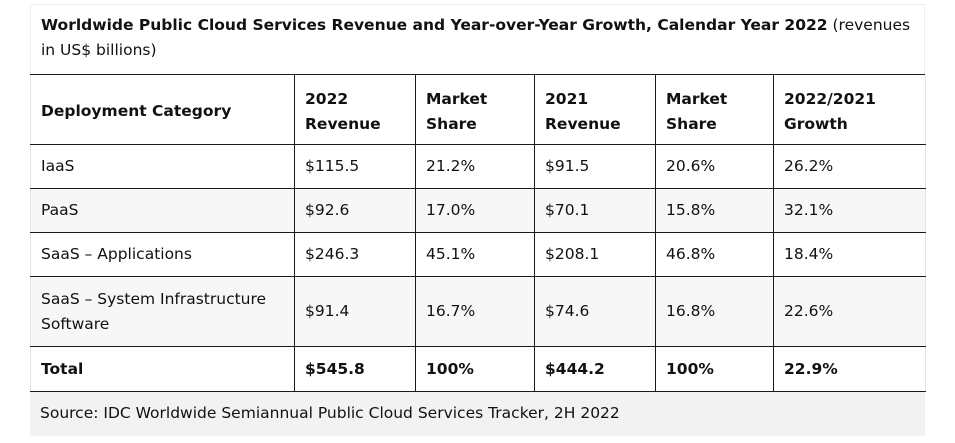 This screenshot has height=443, width=955. Describe the element at coordinates (849, 369) in the screenshot. I see `cell-total-growth: 22.9%` at that location.